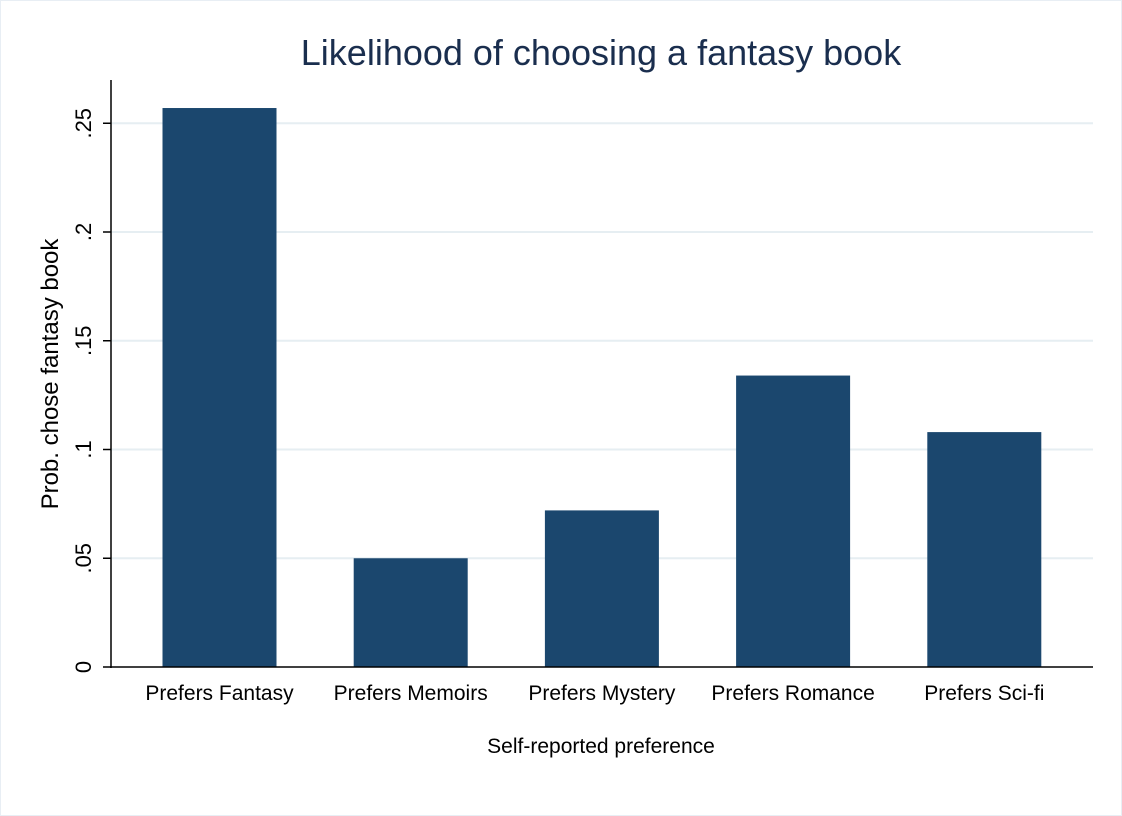 The width and height of the screenshot is (1122, 816). I want to click on chart-title: Likelihood of choosing a fantasy book, so click(601, 52).